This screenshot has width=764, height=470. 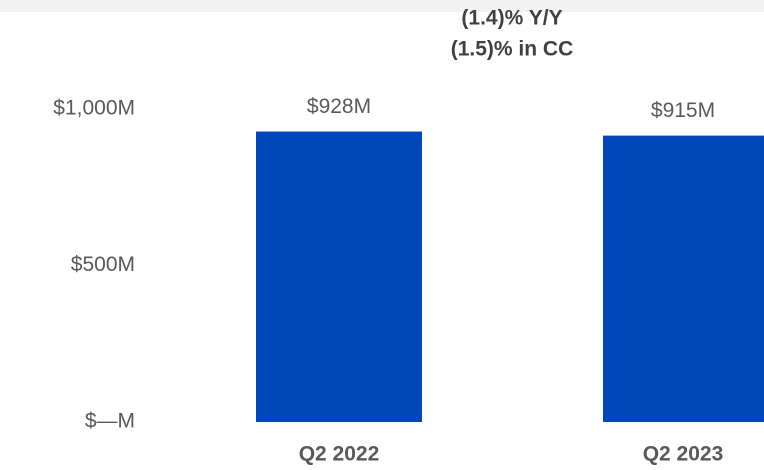 I want to click on annotation: (1.4)% Y/Y, so click(x=511, y=18).